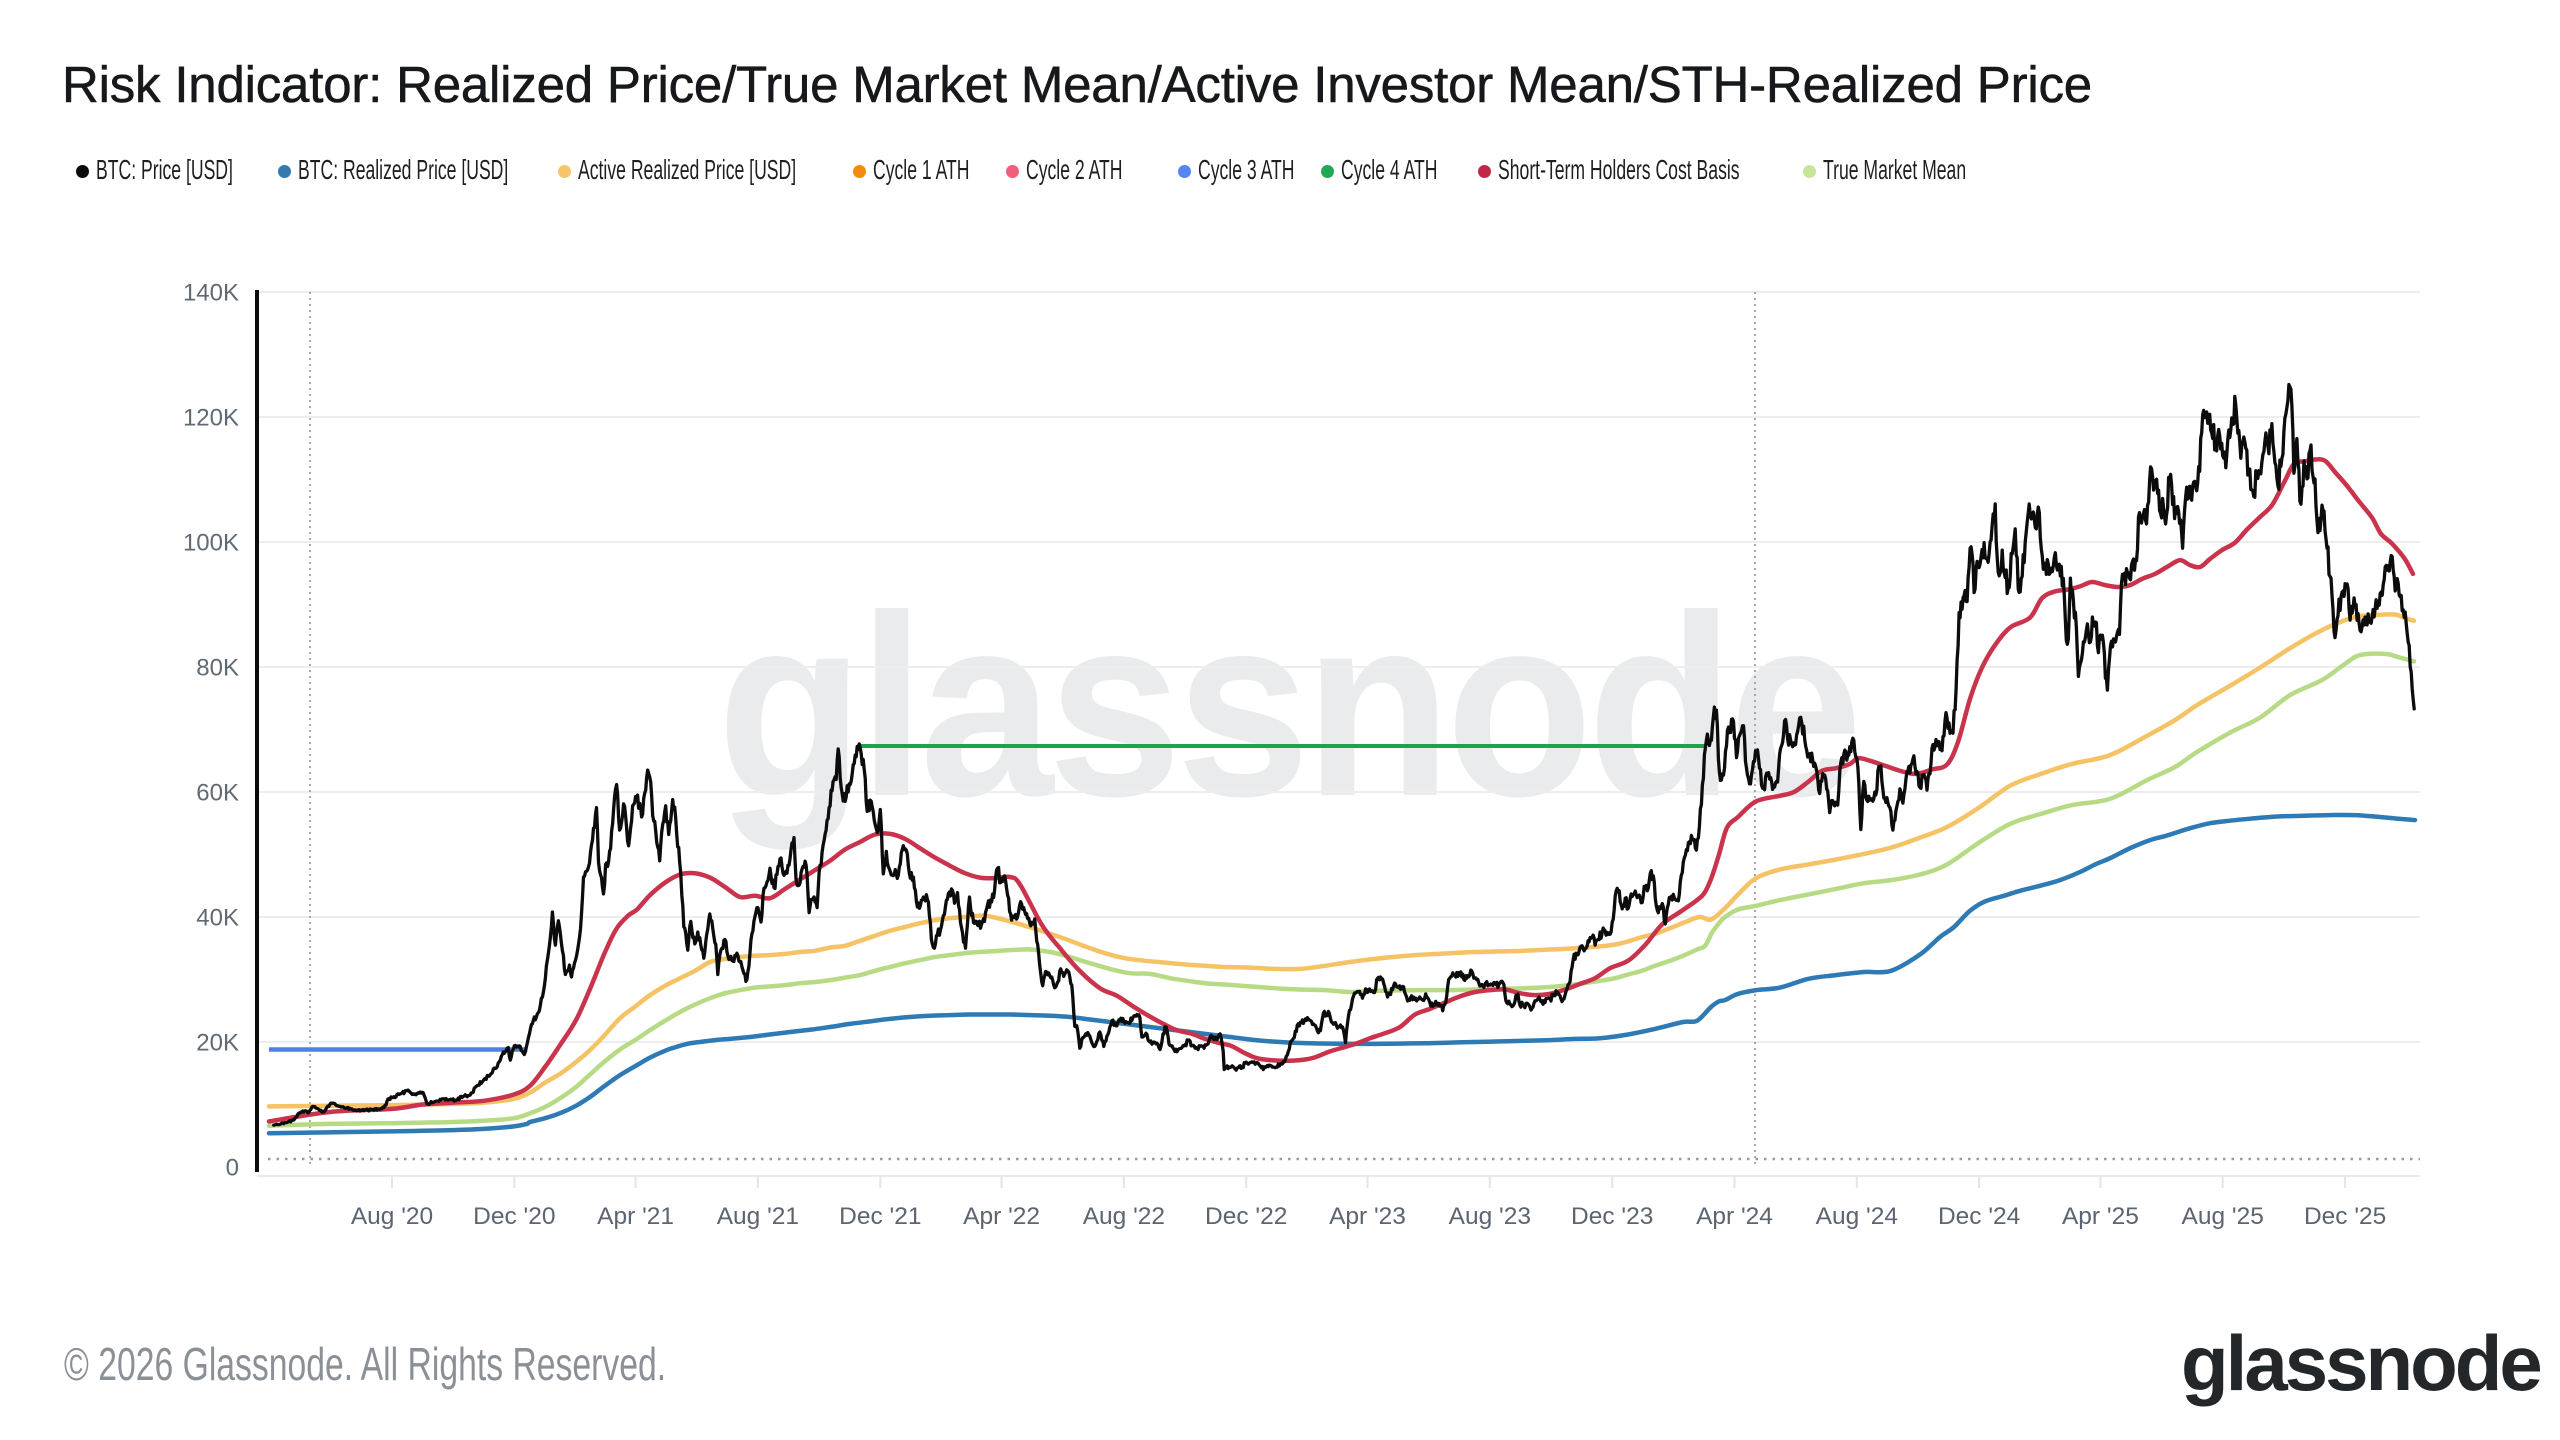 This screenshot has height=1440, width=2560. What do you see at coordinates (1367, 1216) in the screenshot?
I see `svg-text: Apr '23` at bounding box center [1367, 1216].